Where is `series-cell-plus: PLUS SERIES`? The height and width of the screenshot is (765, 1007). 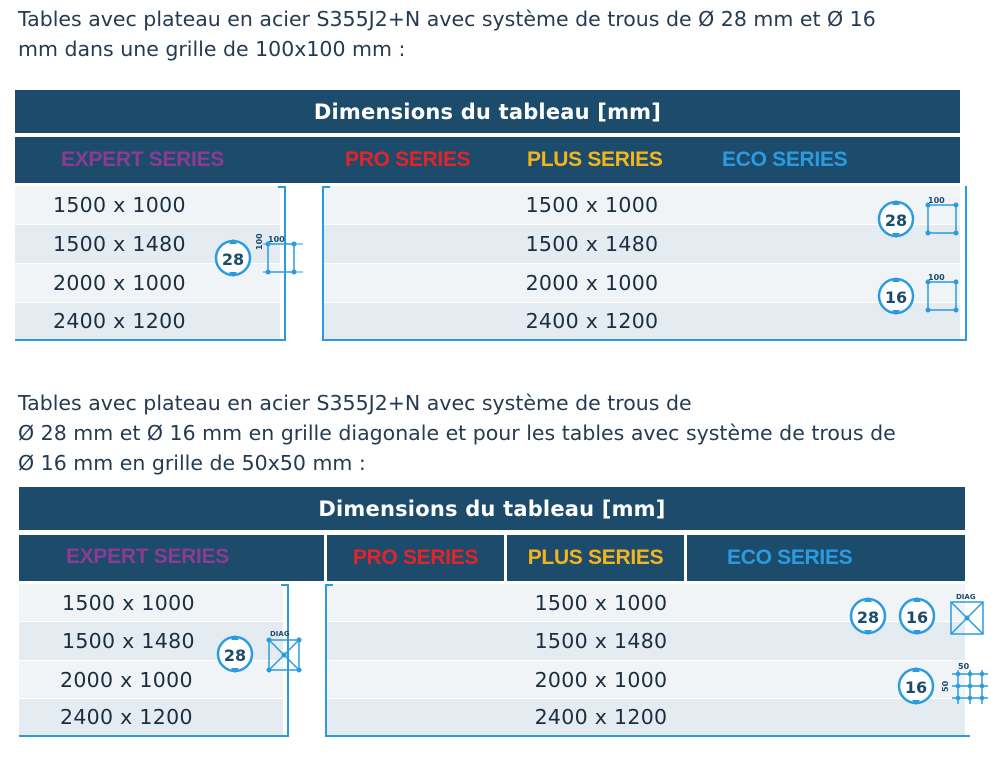 series-cell-plus: PLUS SERIES is located at coordinates (595, 558).